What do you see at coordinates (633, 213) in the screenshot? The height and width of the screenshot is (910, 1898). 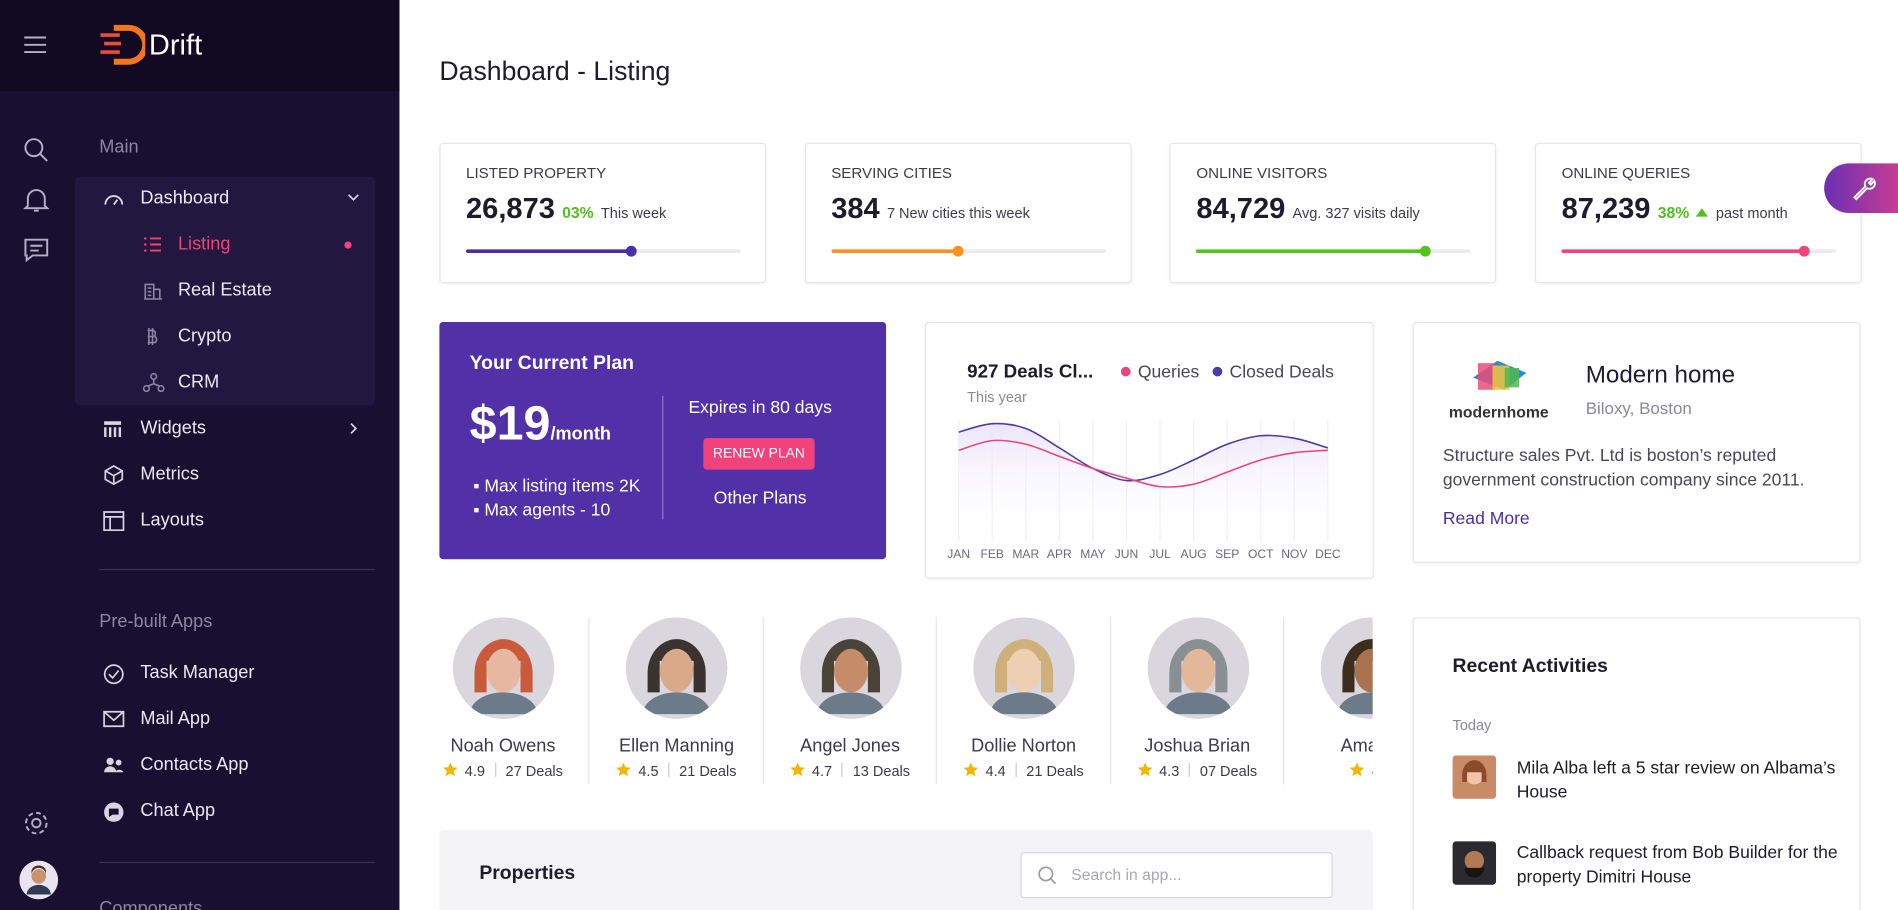 I see `stat-note: This week` at bounding box center [633, 213].